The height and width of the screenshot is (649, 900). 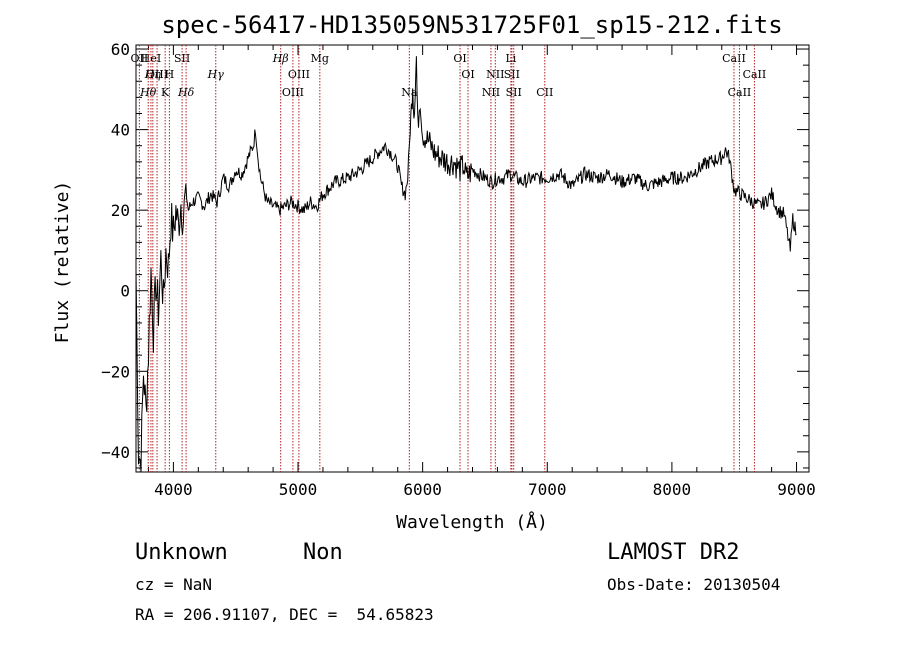 What do you see at coordinates (547, 489) in the screenshot?
I see `x-tick-label: 7000` at bounding box center [547, 489].